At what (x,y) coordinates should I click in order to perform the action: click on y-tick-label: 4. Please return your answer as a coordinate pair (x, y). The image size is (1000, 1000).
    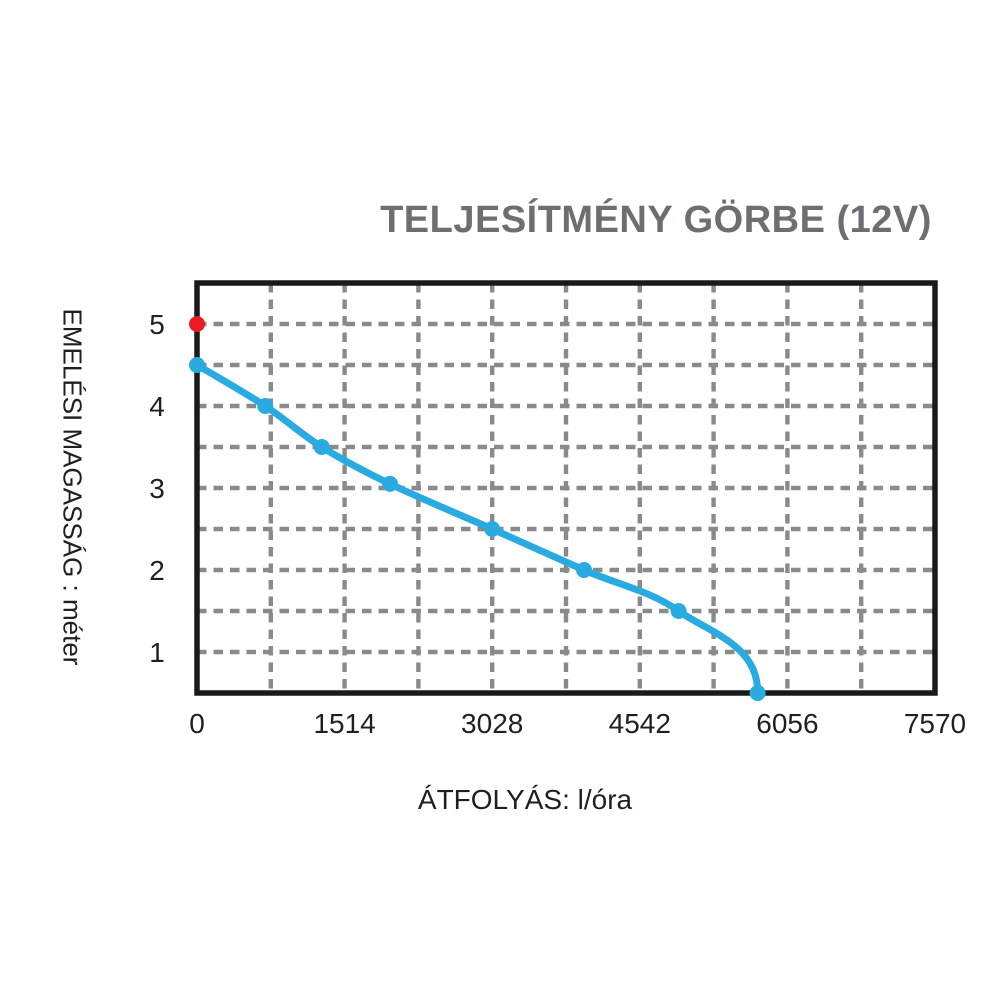
    Looking at the image, I should click on (157, 406).